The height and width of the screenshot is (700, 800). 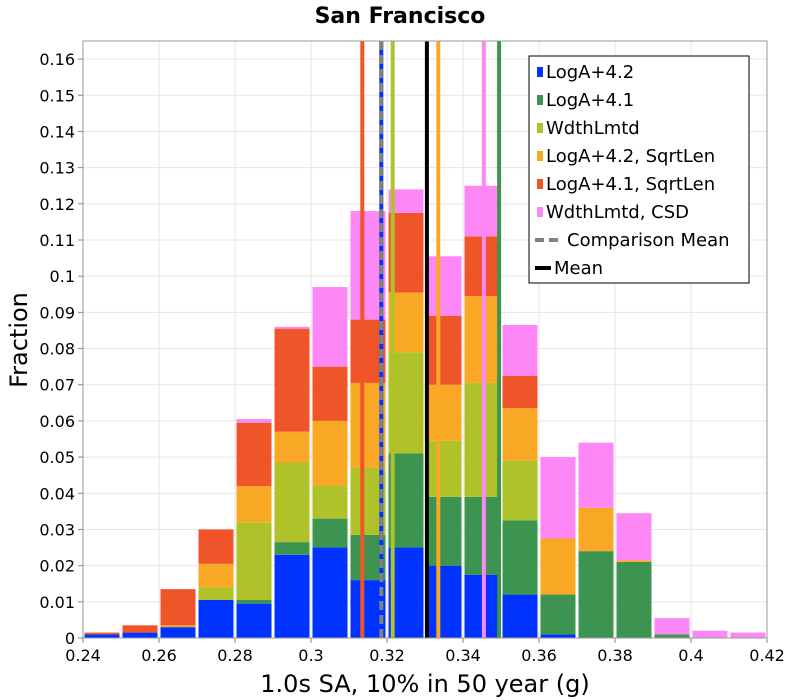 I want to click on y-tick-label: 0.1, so click(x=62, y=276).